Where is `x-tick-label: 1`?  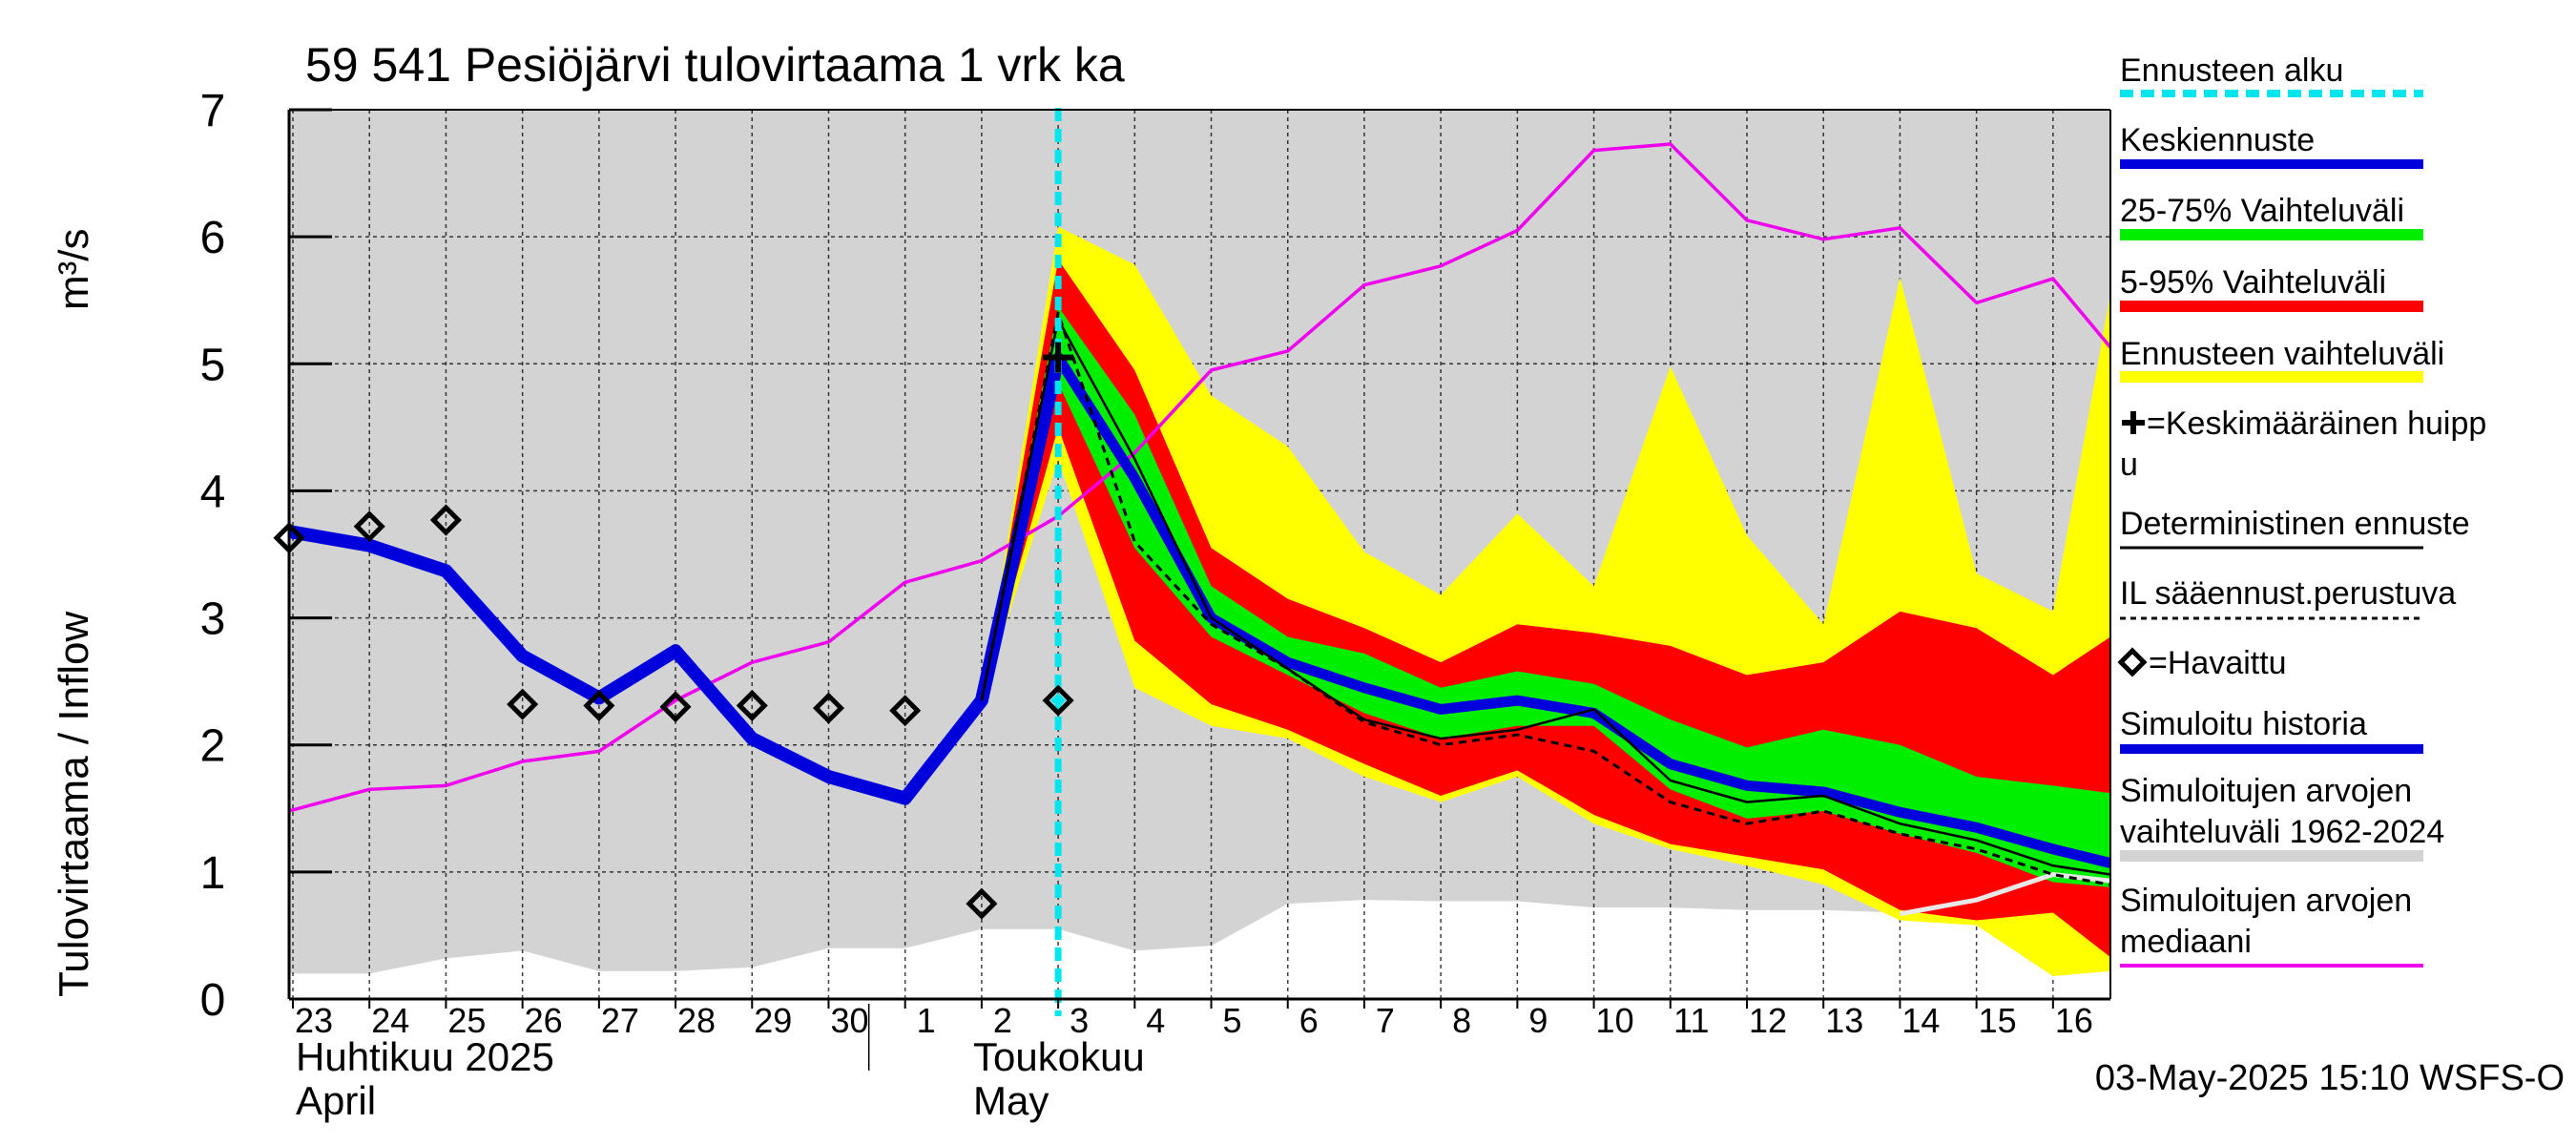
x-tick-label: 1 is located at coordinates (926, 1021).